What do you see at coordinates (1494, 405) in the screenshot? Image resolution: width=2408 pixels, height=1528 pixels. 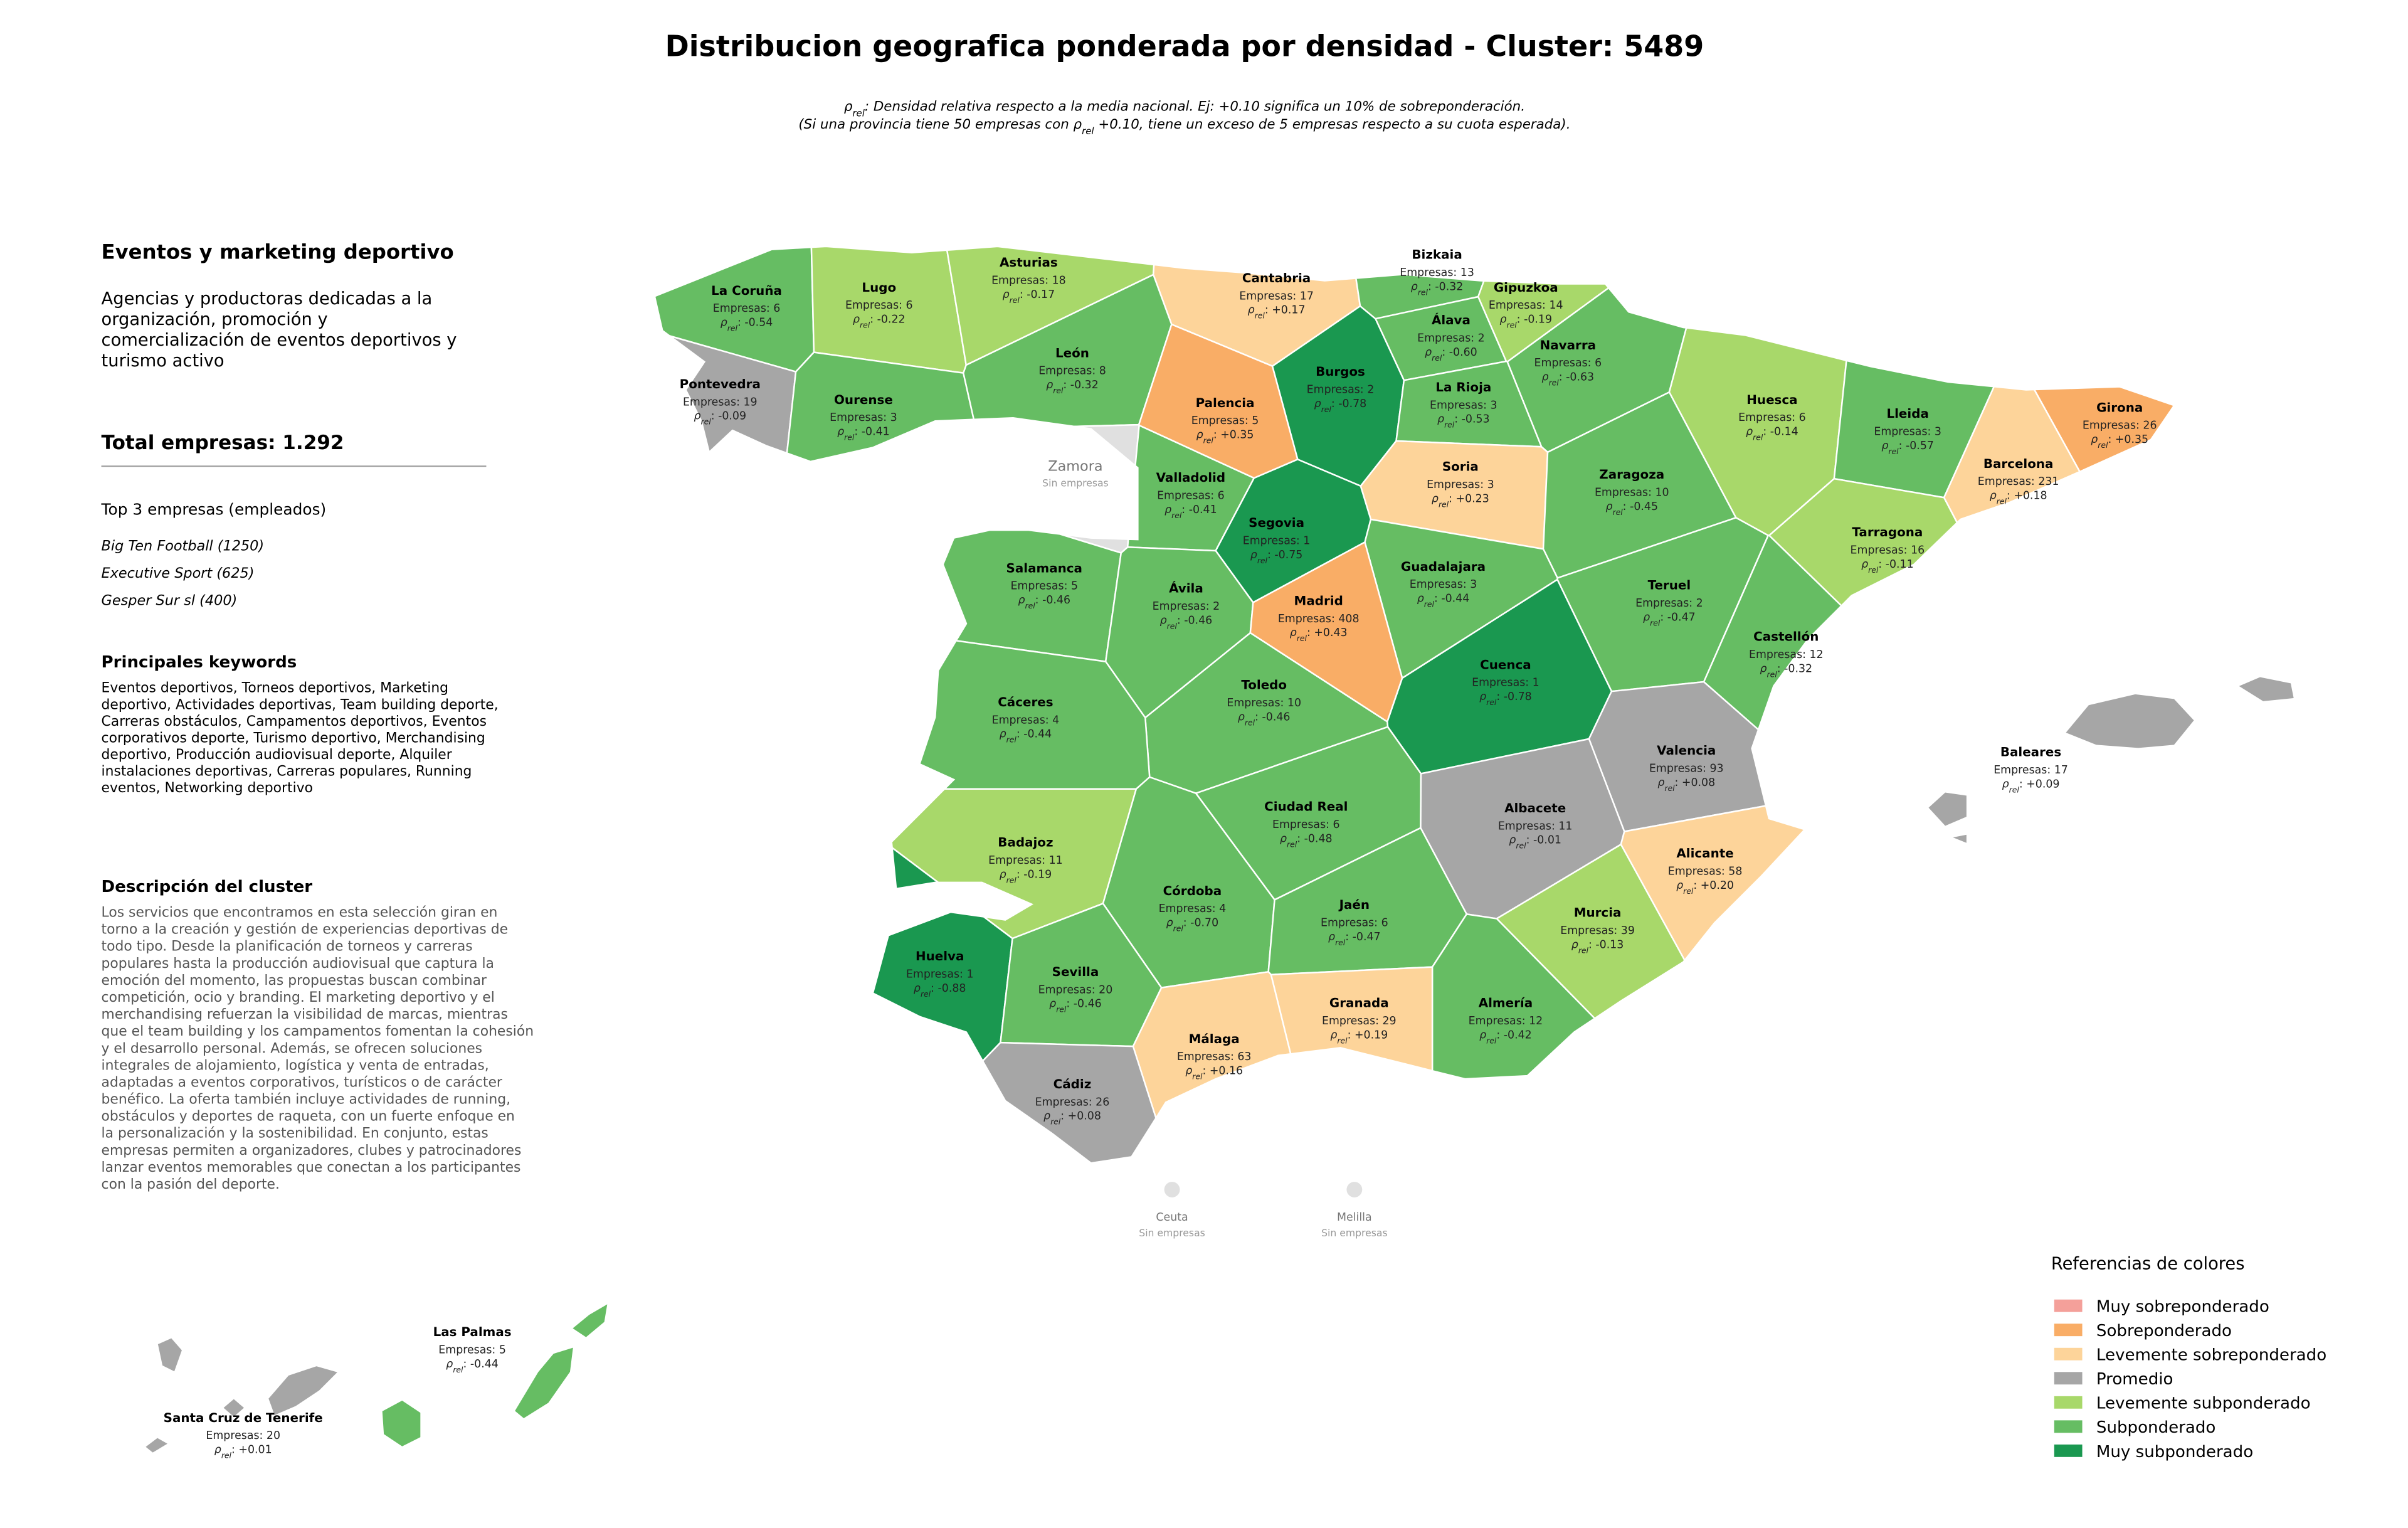 I see `count-value: 3` at bounding box center [1494, 405].